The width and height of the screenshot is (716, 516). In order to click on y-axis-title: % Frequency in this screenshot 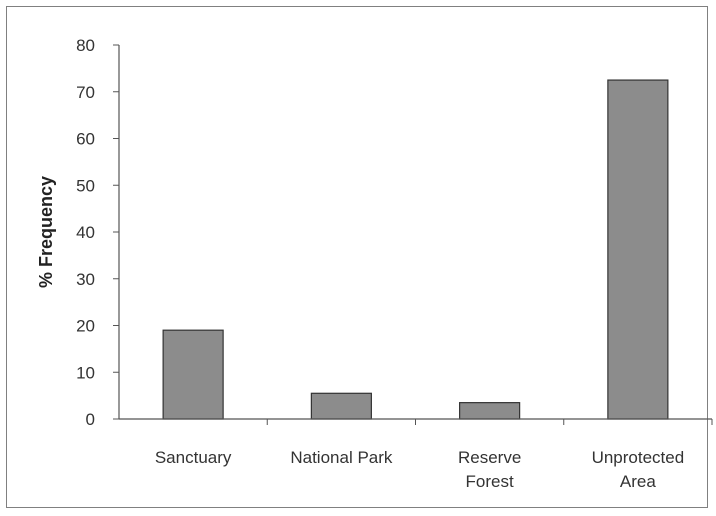, I will do `click(46, 232)`.